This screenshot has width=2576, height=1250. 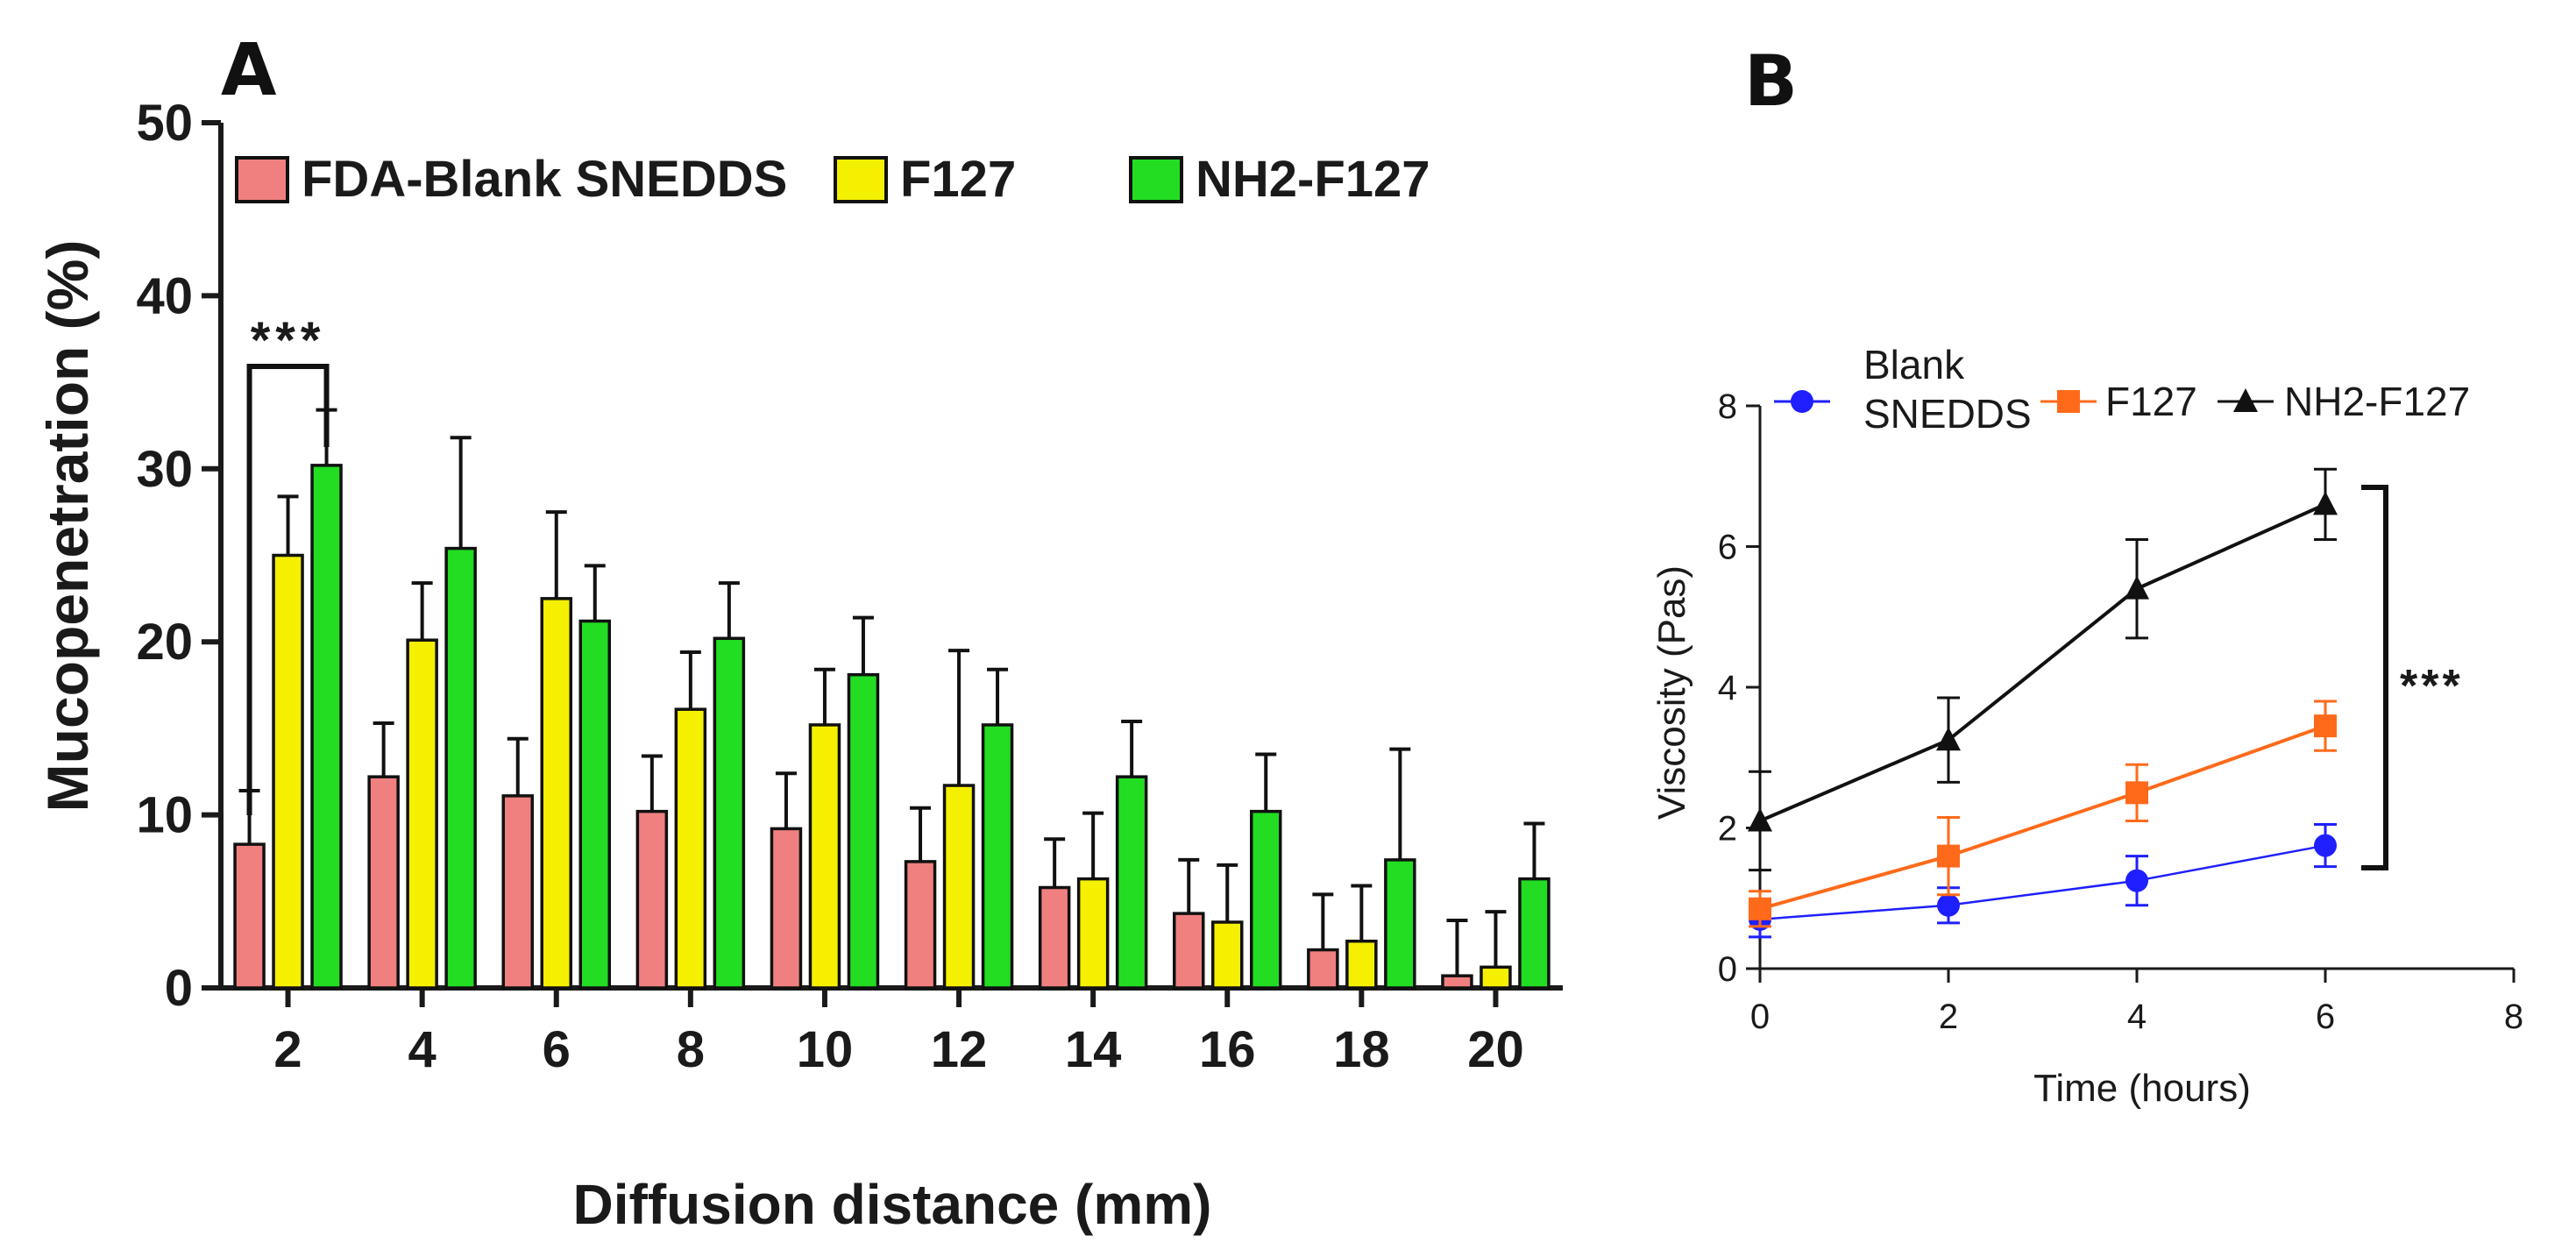 What do you see at coordinates (1495, 1049) in the screenshot?
I see `x-tick-label: 20` at bounding box center [1495, 1049].